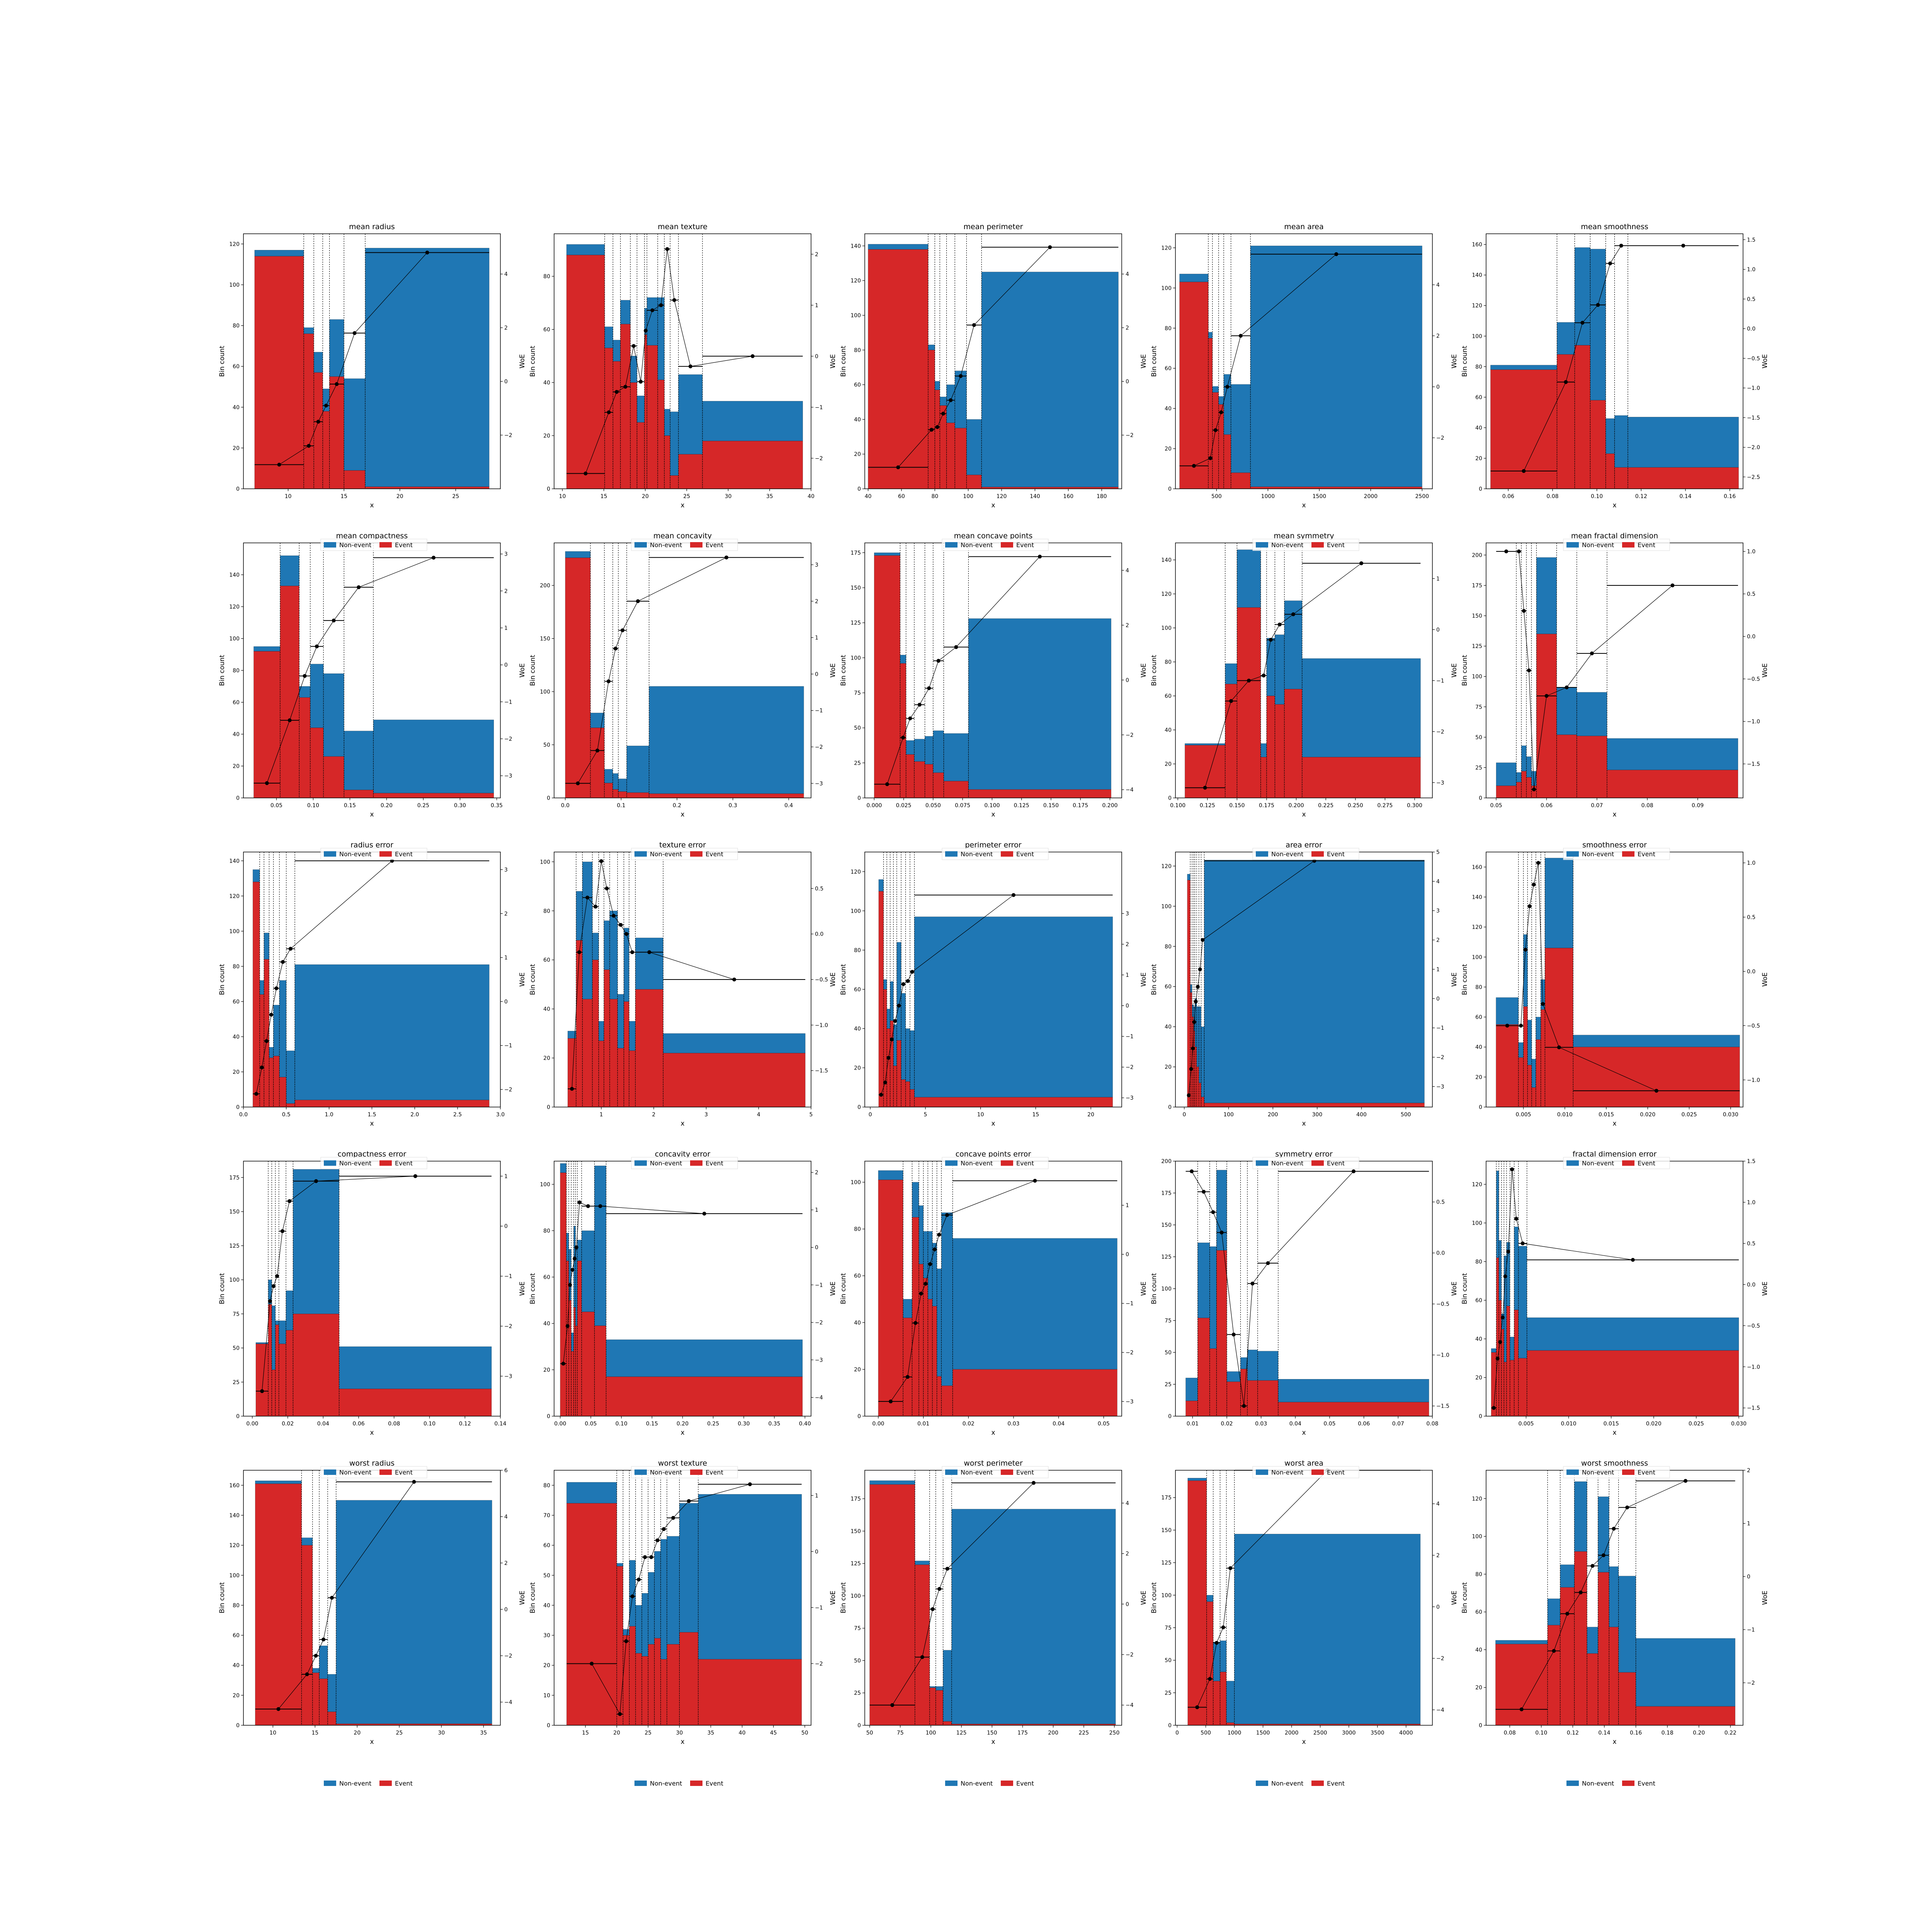  Describe the element at coordinates (1754, 358) in the screenshot. I see `woe-tick-label: −0.5` at that location.